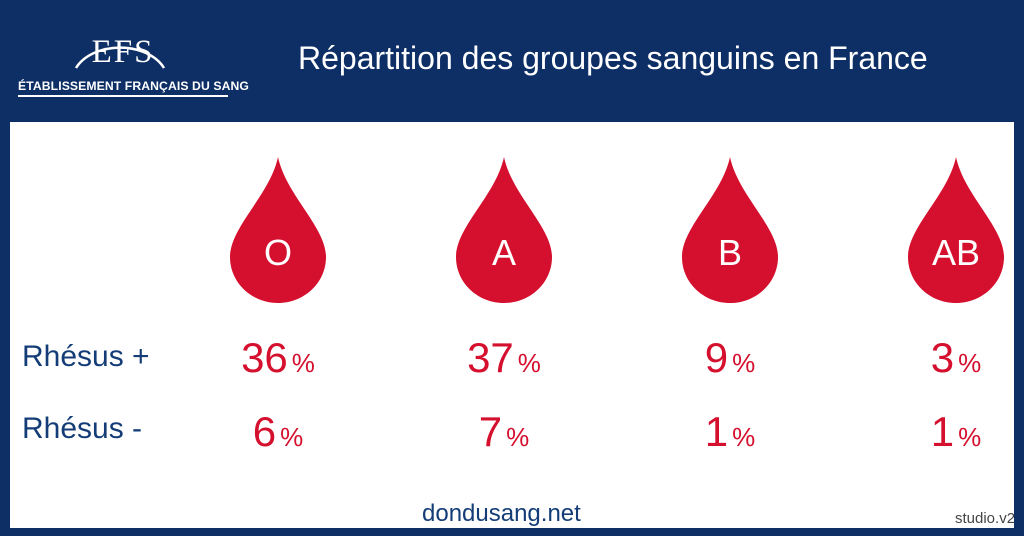  Describe the element at coordinates (277, 252) in the screenshot. I see `blood-group-label: O` at that location.